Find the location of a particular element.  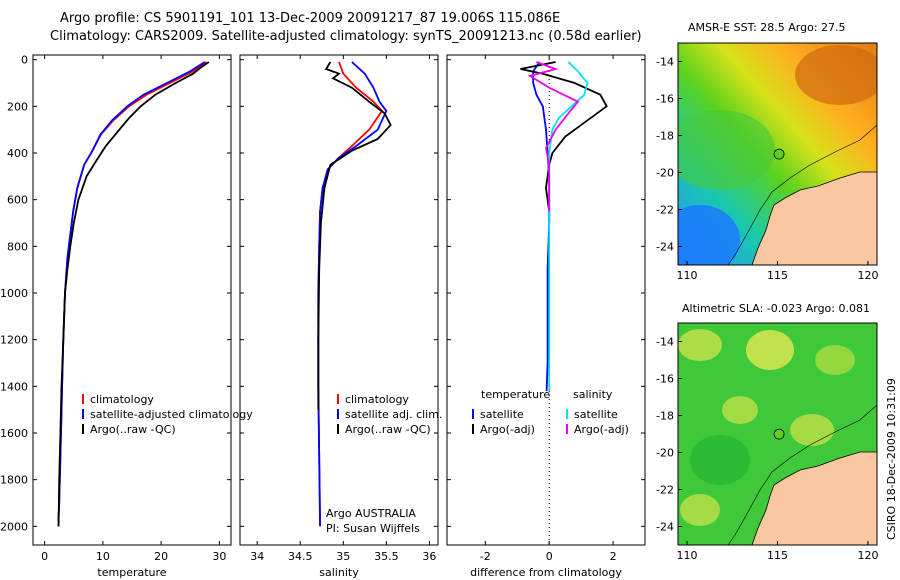

x-tick-label: 34.5 is located at coordinates (300, 556).